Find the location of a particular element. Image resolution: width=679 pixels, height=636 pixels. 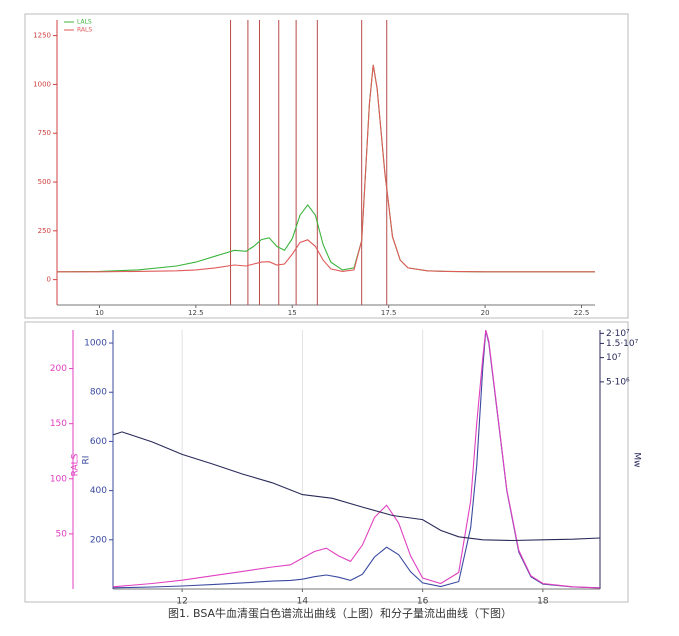

x-tick-label: 17.5 is located at coordinates (389, 313).